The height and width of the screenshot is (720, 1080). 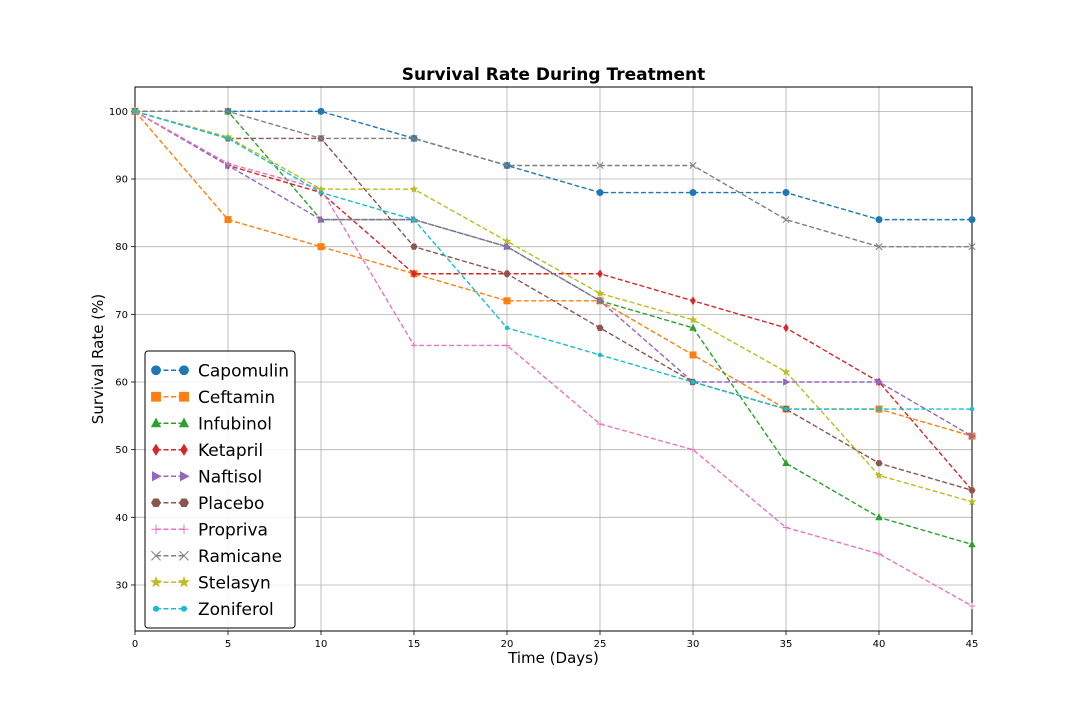 What do you see at coordinates (230, 451) in the screenshot?
I see `legend-label-ketapril: Ketapril` at bounding box center [230, 451].